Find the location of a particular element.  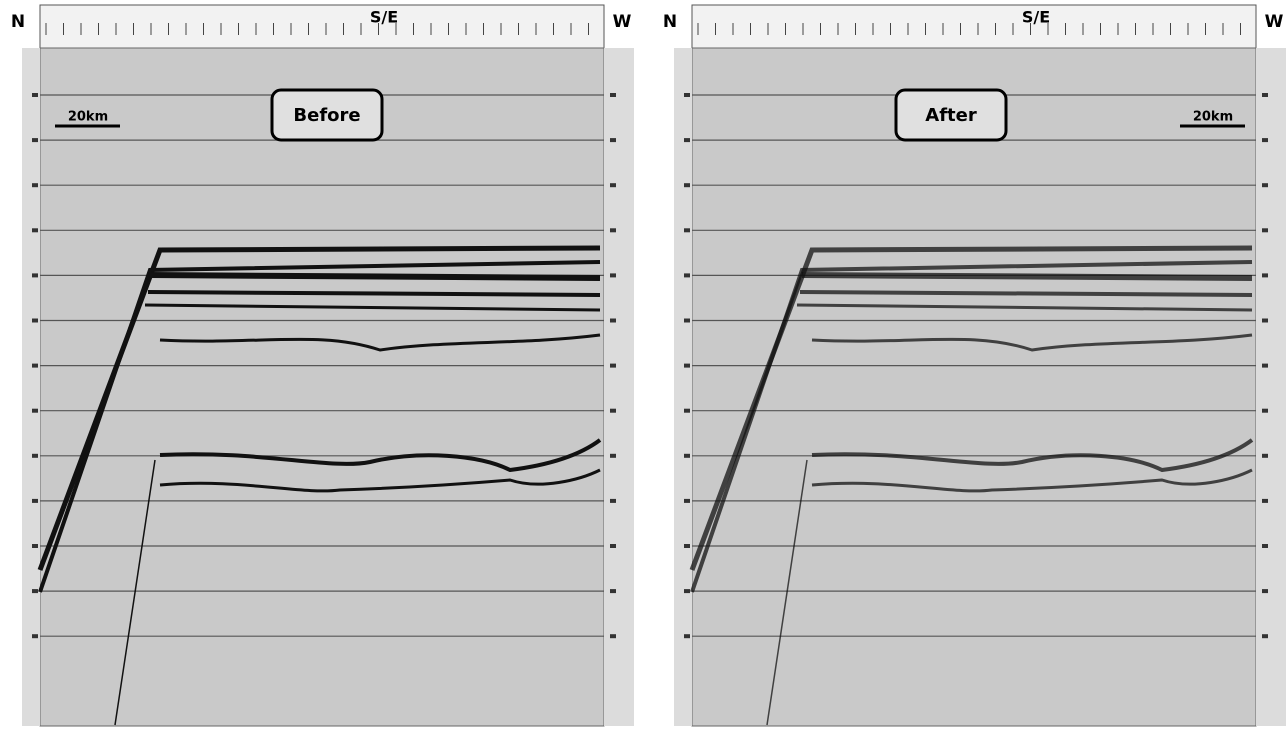

panel-label: After is located at coordinates (951, 115).